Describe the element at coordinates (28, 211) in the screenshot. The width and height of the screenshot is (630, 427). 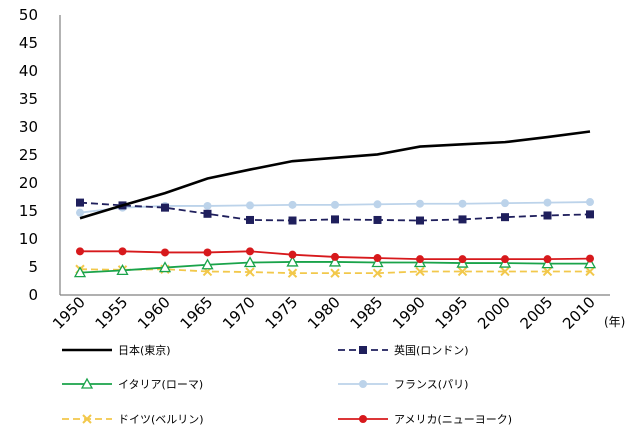
I see `y-tick-label: 15` at that location.